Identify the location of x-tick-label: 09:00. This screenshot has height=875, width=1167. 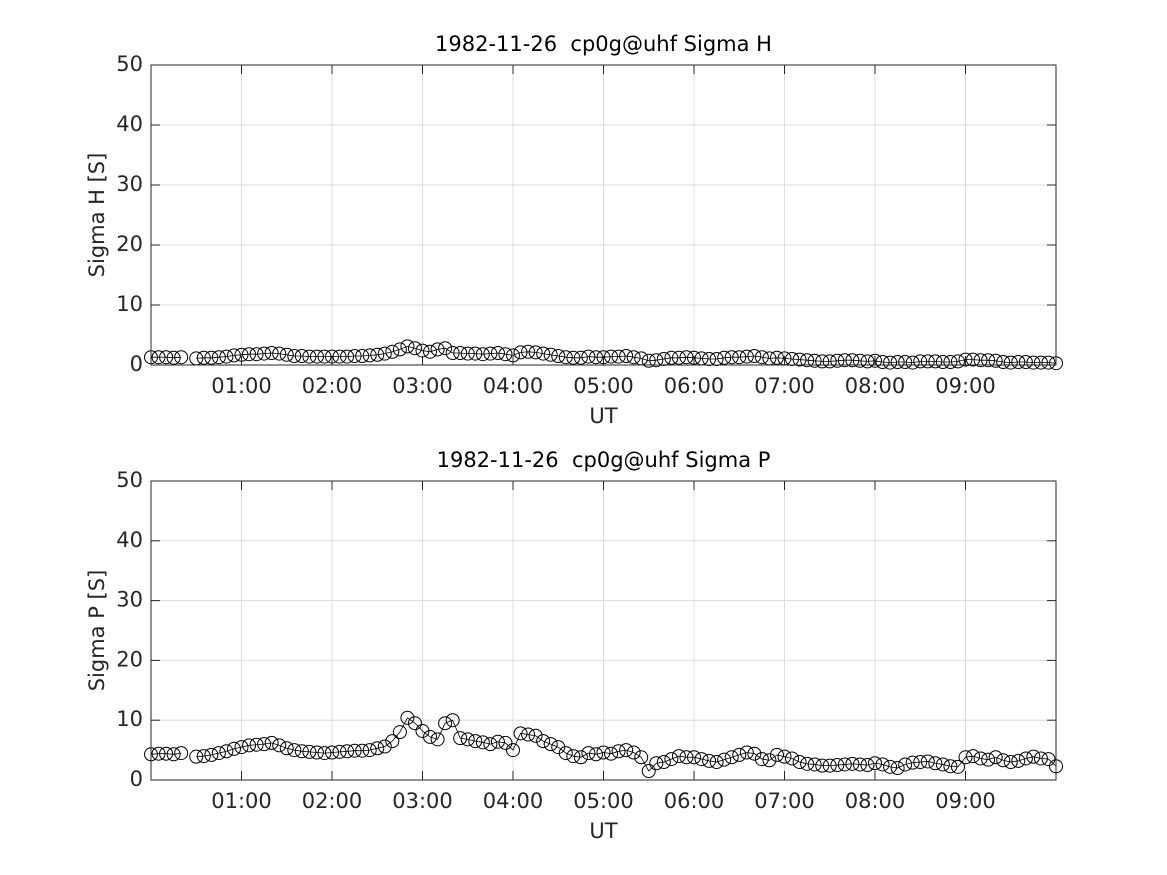
(965, 801).